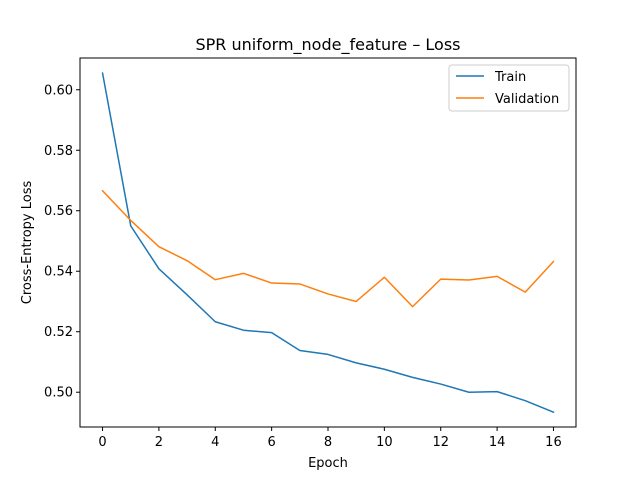  Describe the element at coordinates (58, 393) in the screenshot. I see `y-tick-label: 0.50` at that location.